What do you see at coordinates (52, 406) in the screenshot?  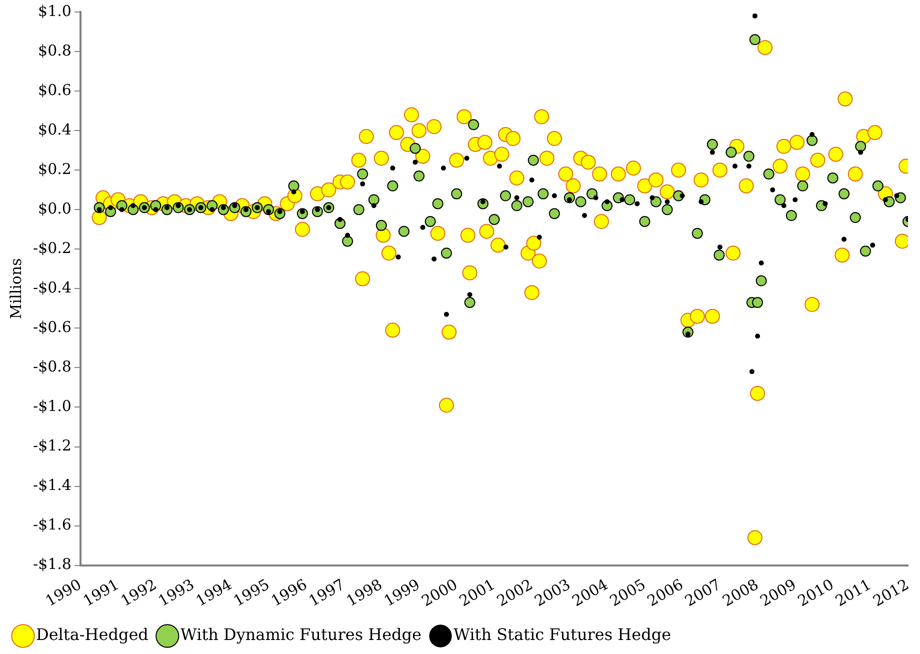 I see `y-tick-label: -$1.0` at bounding box center [52, 406].